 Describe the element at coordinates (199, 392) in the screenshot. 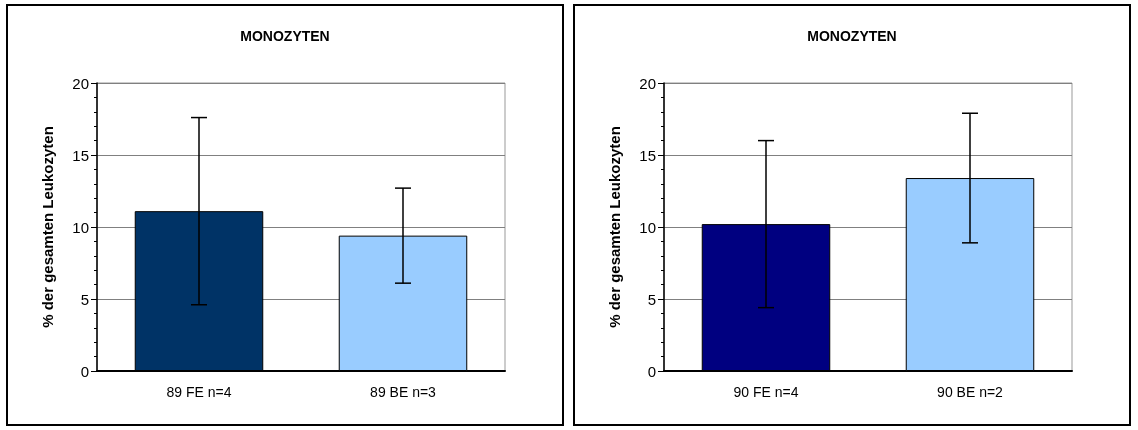

I see `x-tick-label: 89 FE n=4` at that location.